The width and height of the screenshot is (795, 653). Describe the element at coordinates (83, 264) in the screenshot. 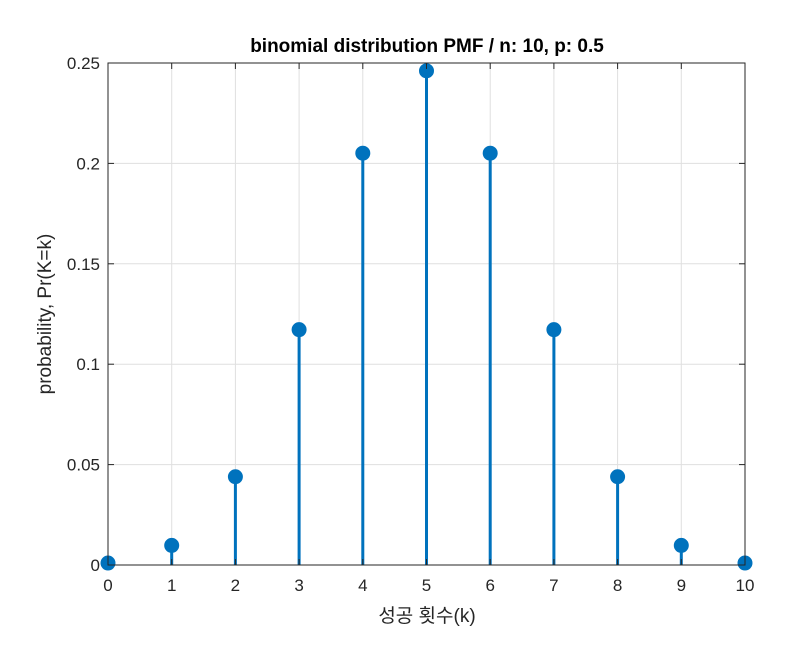

I see `y-tick-label-3: 0.15` at that location.